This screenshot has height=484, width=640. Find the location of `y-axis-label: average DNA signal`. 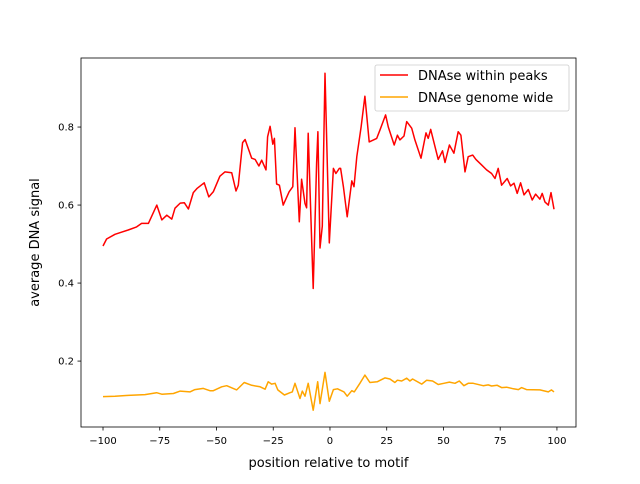

y-axis-label: average DNA signal is located at coordinates (35, 242).